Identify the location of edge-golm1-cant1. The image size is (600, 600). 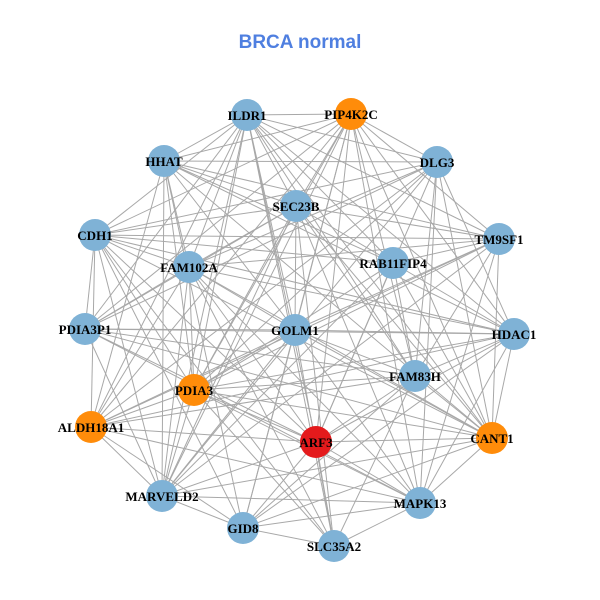
(393, 384).